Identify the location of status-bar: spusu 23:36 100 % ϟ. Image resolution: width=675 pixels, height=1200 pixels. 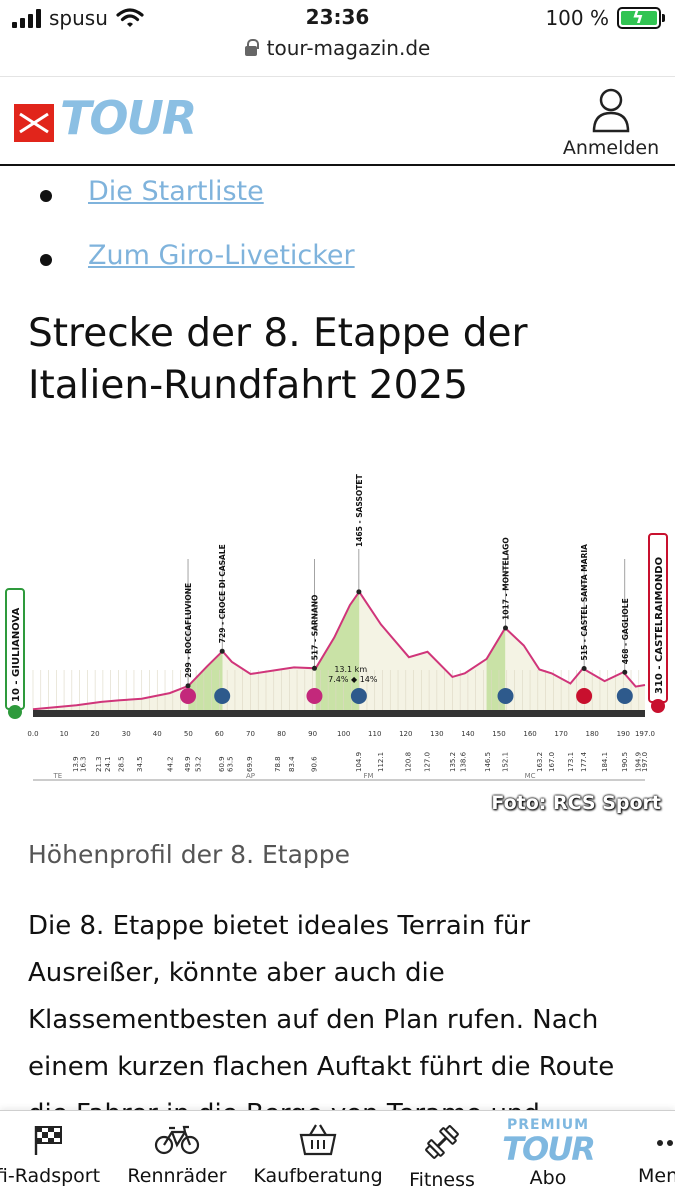
(337, 19).